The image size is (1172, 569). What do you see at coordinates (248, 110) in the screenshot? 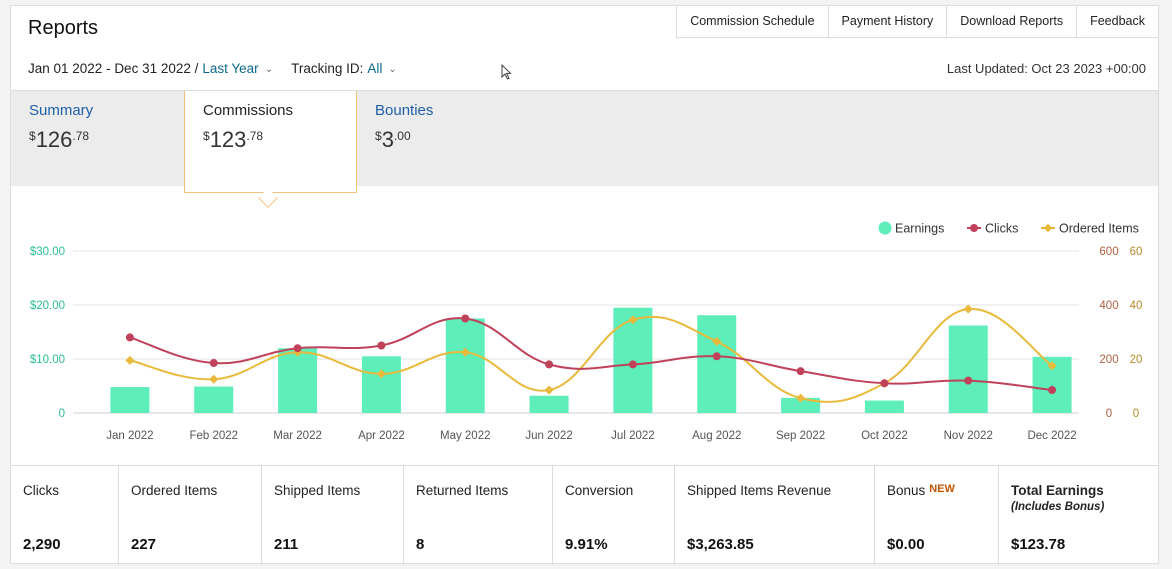
I see `tab-commissions-label: Commissions` at bounding box center [248, 110].